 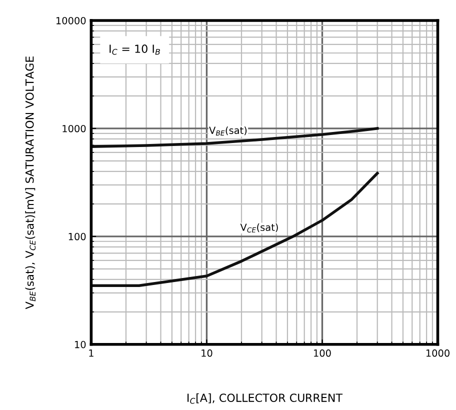 What do you see at coordinates (135, 49) in the screenshot?
I see `annotation: I$_{C}$ = 10 I$_{B}$` at bounding box center [135, 49].